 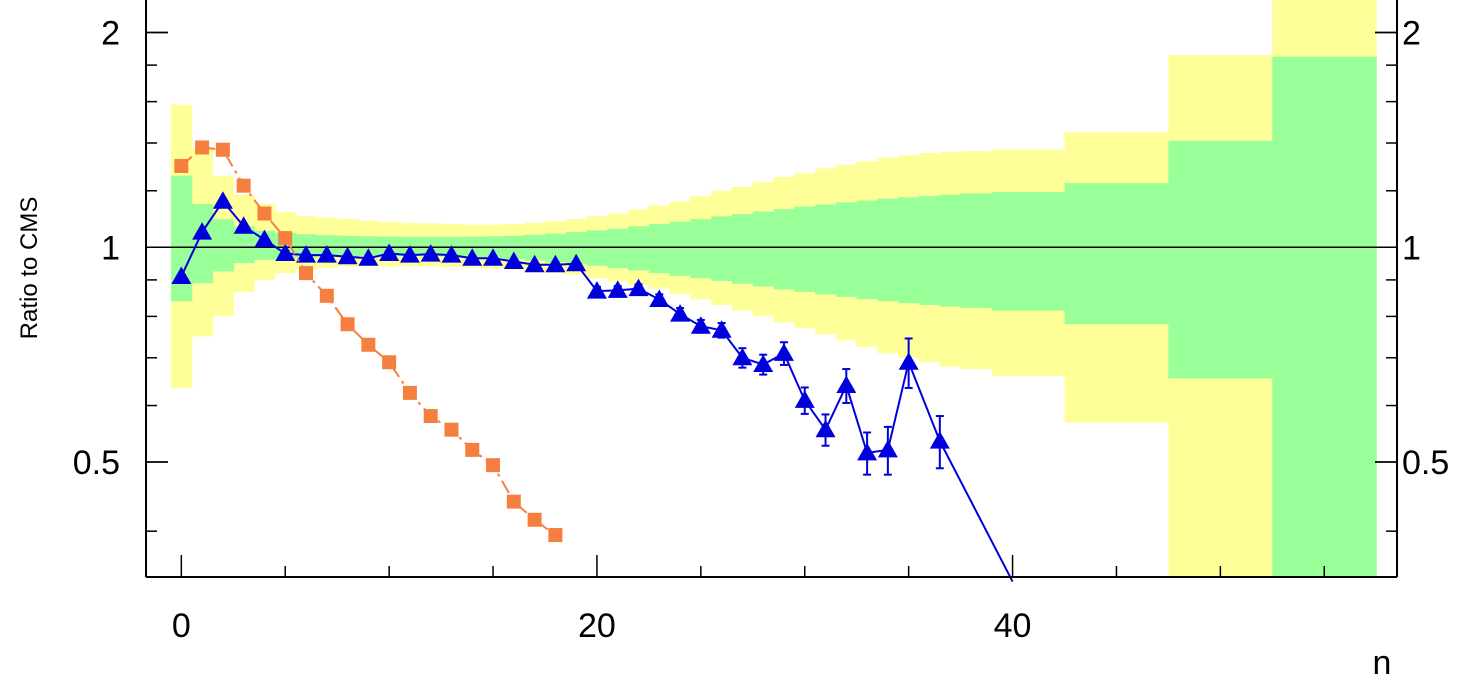 I want to click on x-tick-label: 40, so click(x=1013, y=626).